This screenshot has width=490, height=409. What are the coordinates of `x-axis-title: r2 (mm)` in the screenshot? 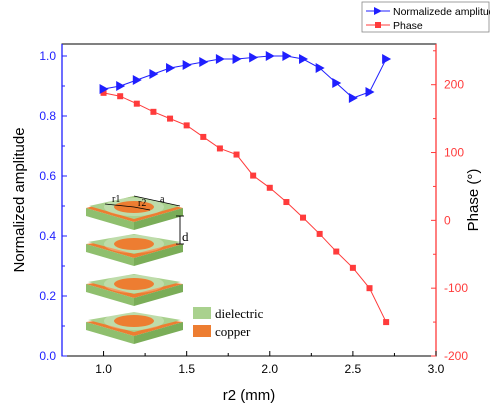 It's located at (249, 395).